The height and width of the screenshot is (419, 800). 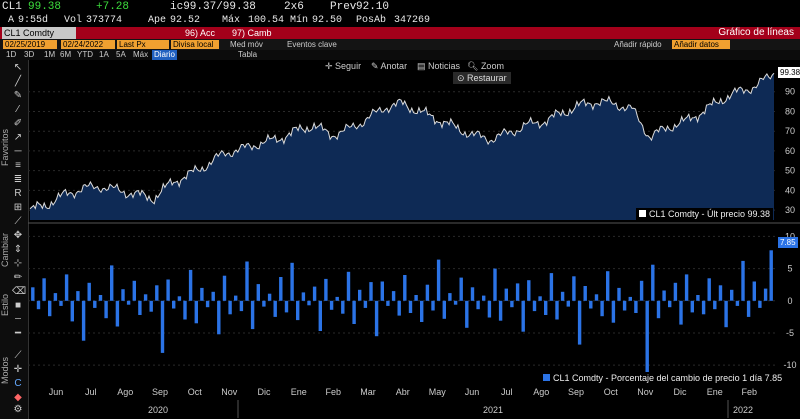 What do you see at coordinates (18, 409) in the screenshot?
I see `settings-gear-icon: ⚙` at bounding box center [18, 409].